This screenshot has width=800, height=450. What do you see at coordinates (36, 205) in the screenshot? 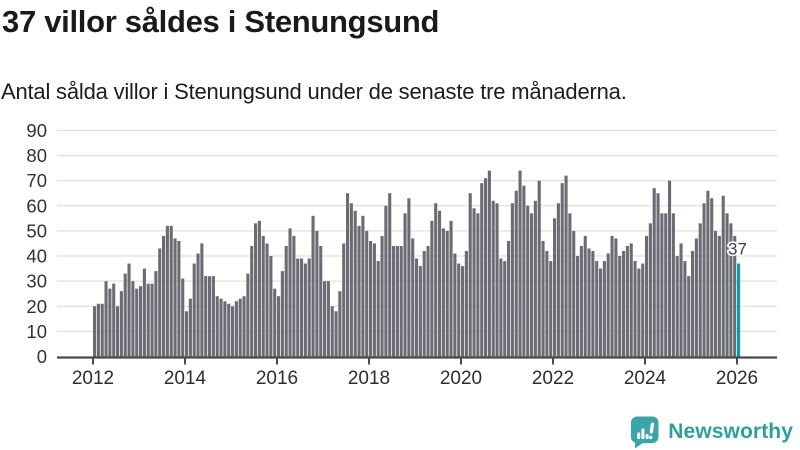
I see `y-tick-label: 60` at bounding box center [36, 205].